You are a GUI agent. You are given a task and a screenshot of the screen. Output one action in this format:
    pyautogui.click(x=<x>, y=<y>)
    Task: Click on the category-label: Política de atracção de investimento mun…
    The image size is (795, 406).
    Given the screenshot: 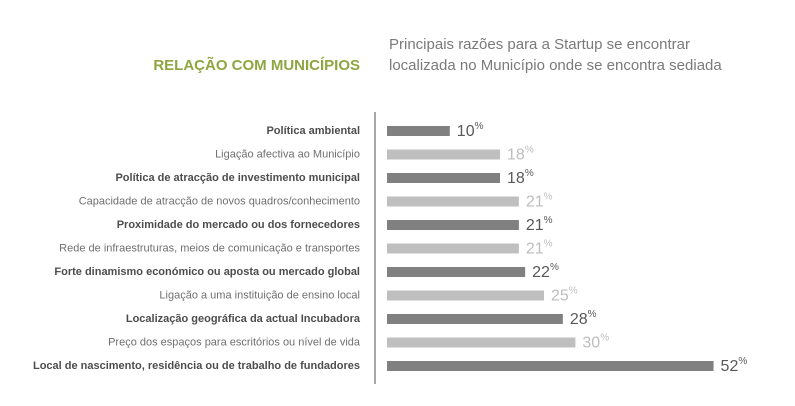 What is the action you would take?
    pyautogui.click(x=237, y=178)
    